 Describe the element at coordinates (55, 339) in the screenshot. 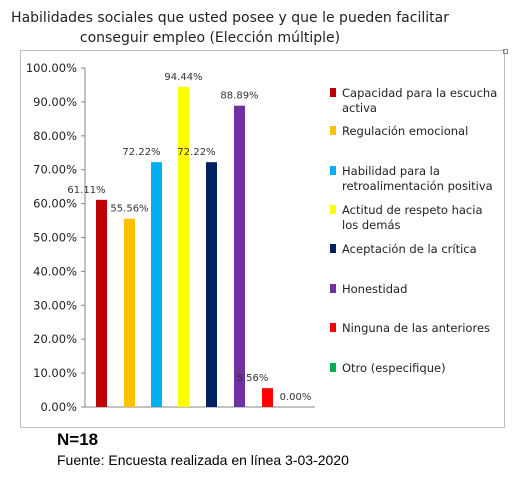

I see `y-tick-label: 20.00%` at that location.